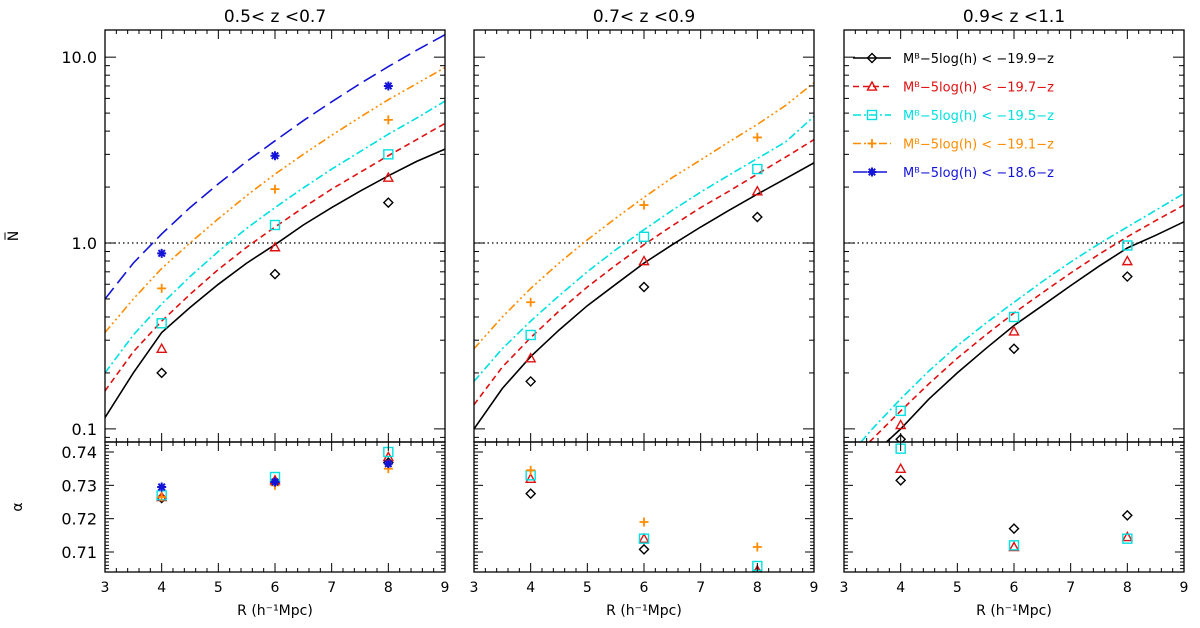 The width and height of the screenshot is (1200, 628). Describe the element at coordinates (978, 173) in the screenshot. I see `legend-label: Mᴮ−5log(h) < −18.6−z` at that location.